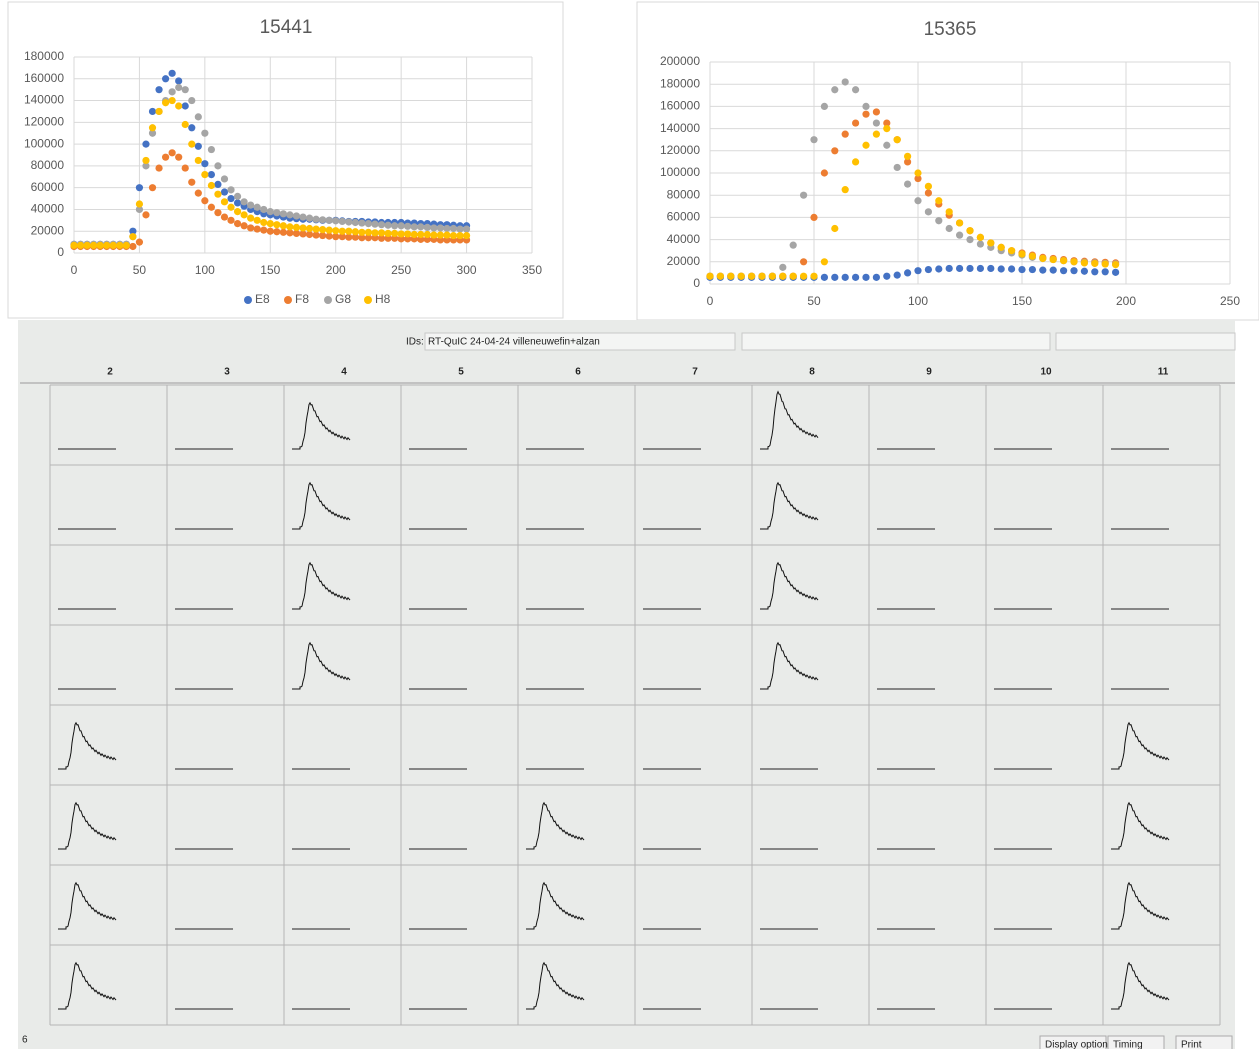  I want to click on y-tick-label: 60000, so click(684, 217).